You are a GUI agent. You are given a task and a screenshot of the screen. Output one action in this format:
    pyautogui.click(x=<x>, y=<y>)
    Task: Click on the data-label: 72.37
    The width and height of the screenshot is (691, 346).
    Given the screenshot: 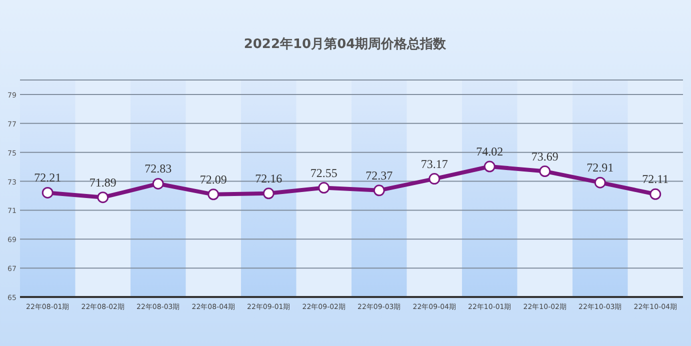 What is the action you would take?
    pyautogui.click(x=379, y=175)
    